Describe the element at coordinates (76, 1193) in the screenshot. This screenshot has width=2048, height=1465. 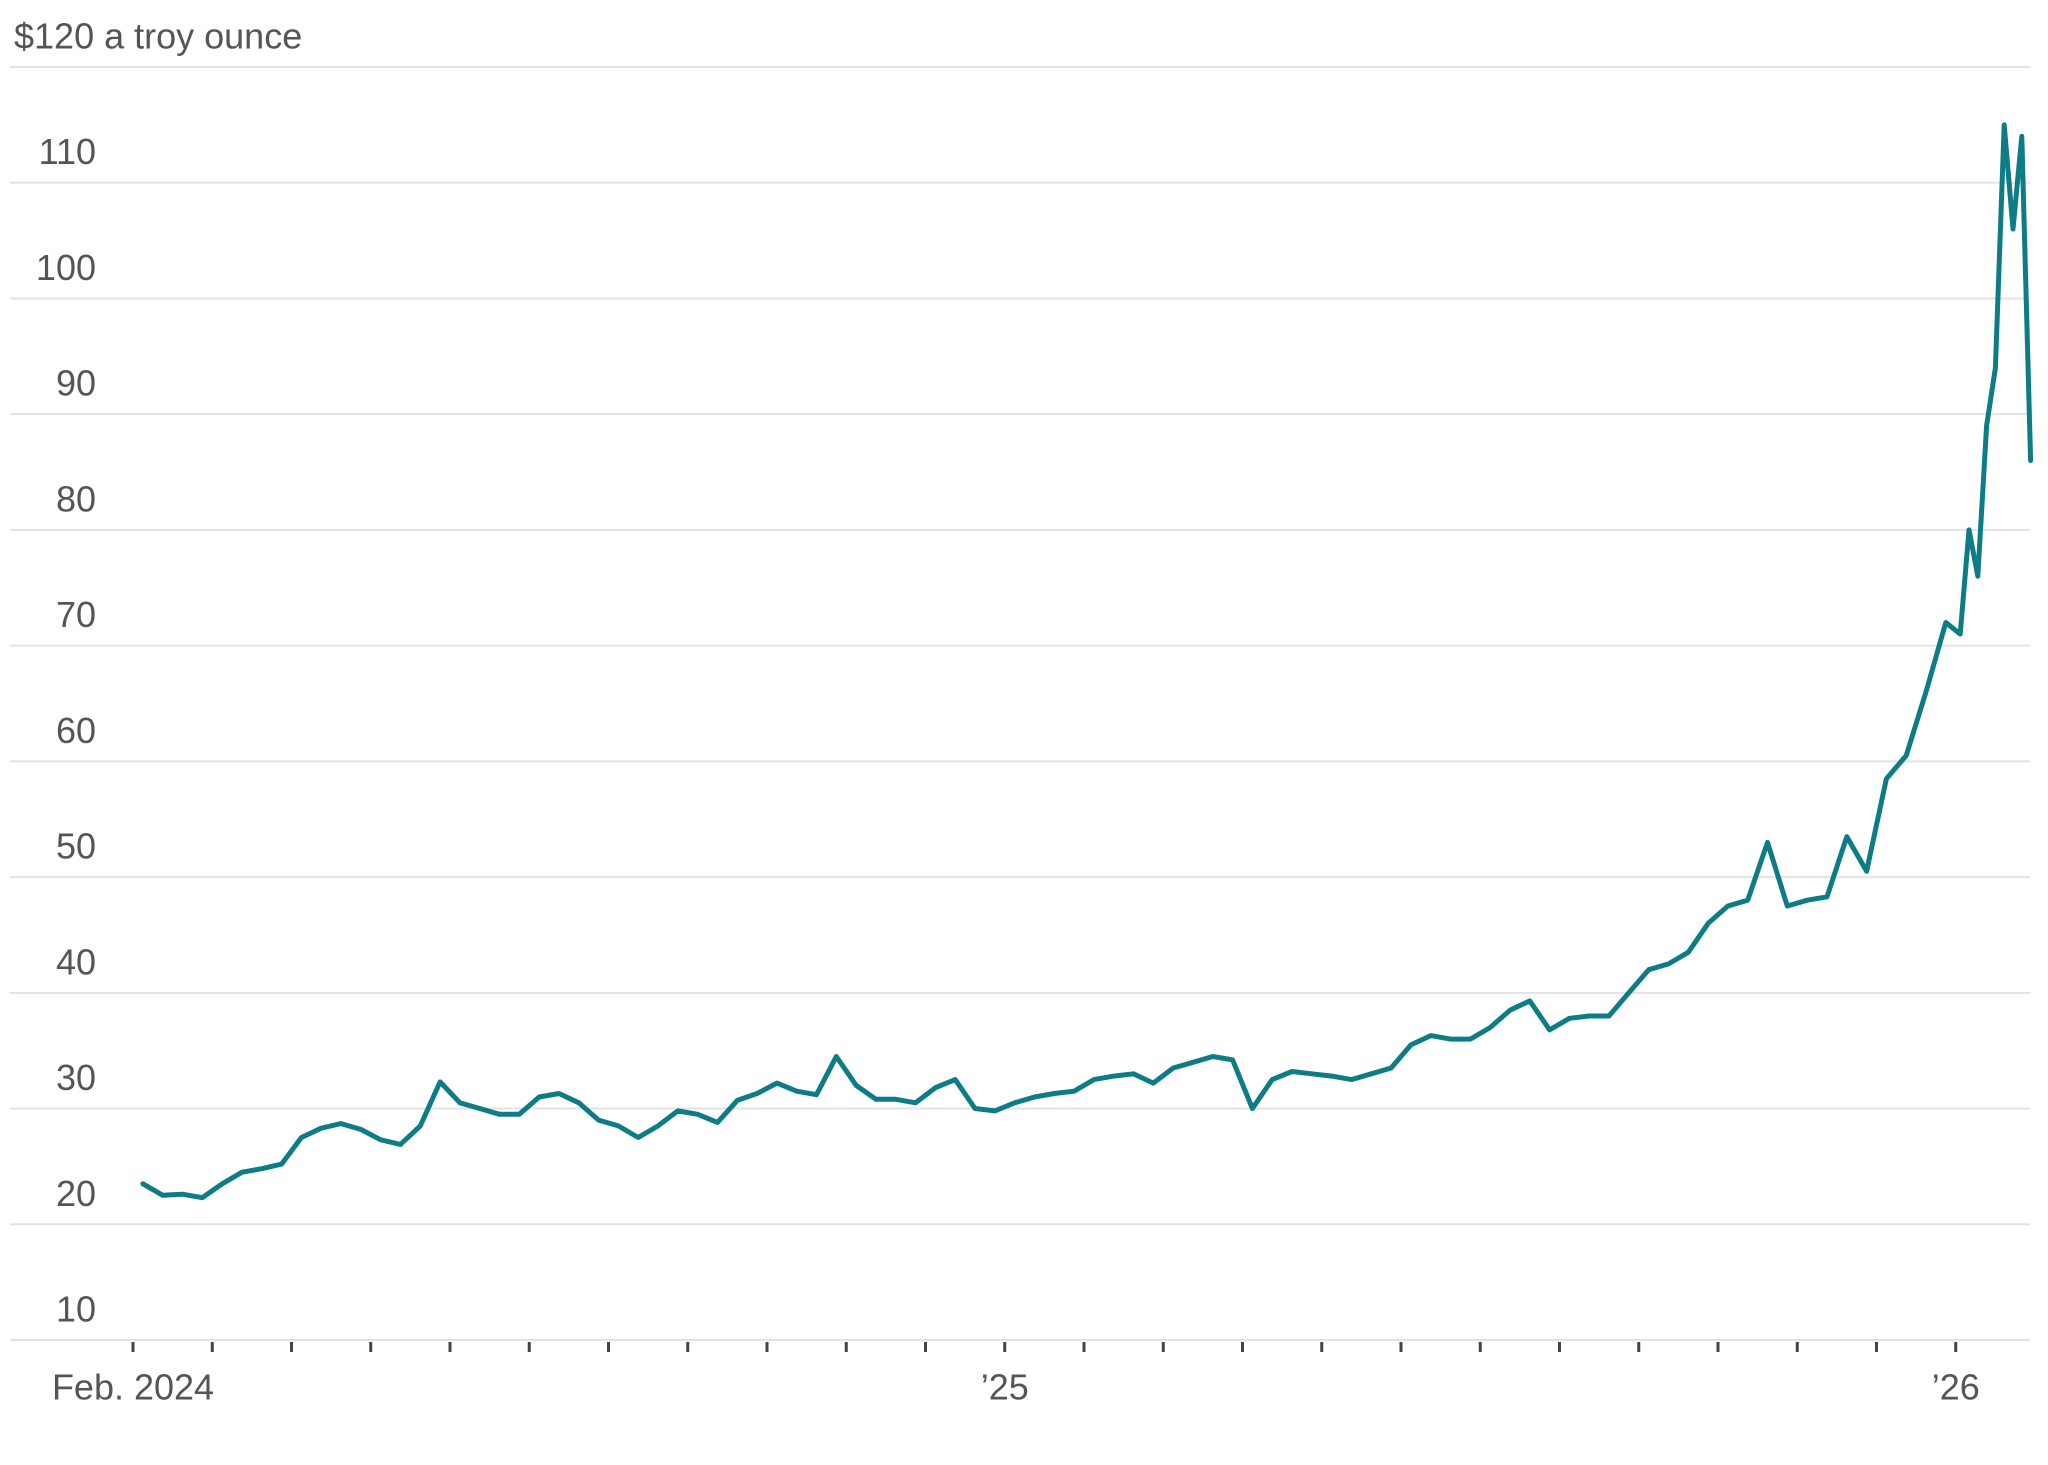
I see `y-tick-label: 20` at that location.